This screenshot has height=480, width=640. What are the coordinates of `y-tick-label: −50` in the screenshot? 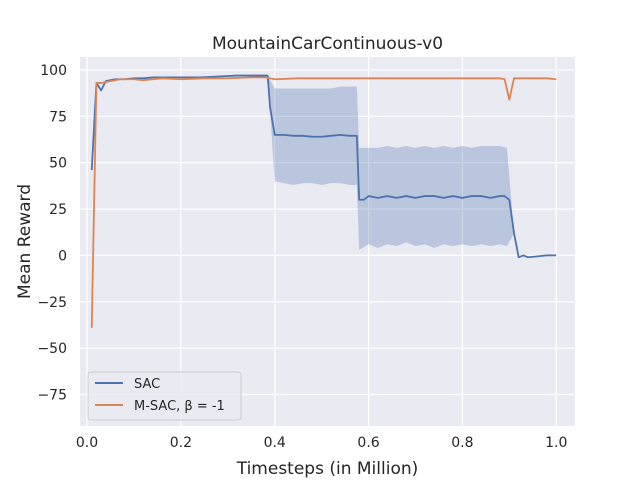 It's located at (52, 349).